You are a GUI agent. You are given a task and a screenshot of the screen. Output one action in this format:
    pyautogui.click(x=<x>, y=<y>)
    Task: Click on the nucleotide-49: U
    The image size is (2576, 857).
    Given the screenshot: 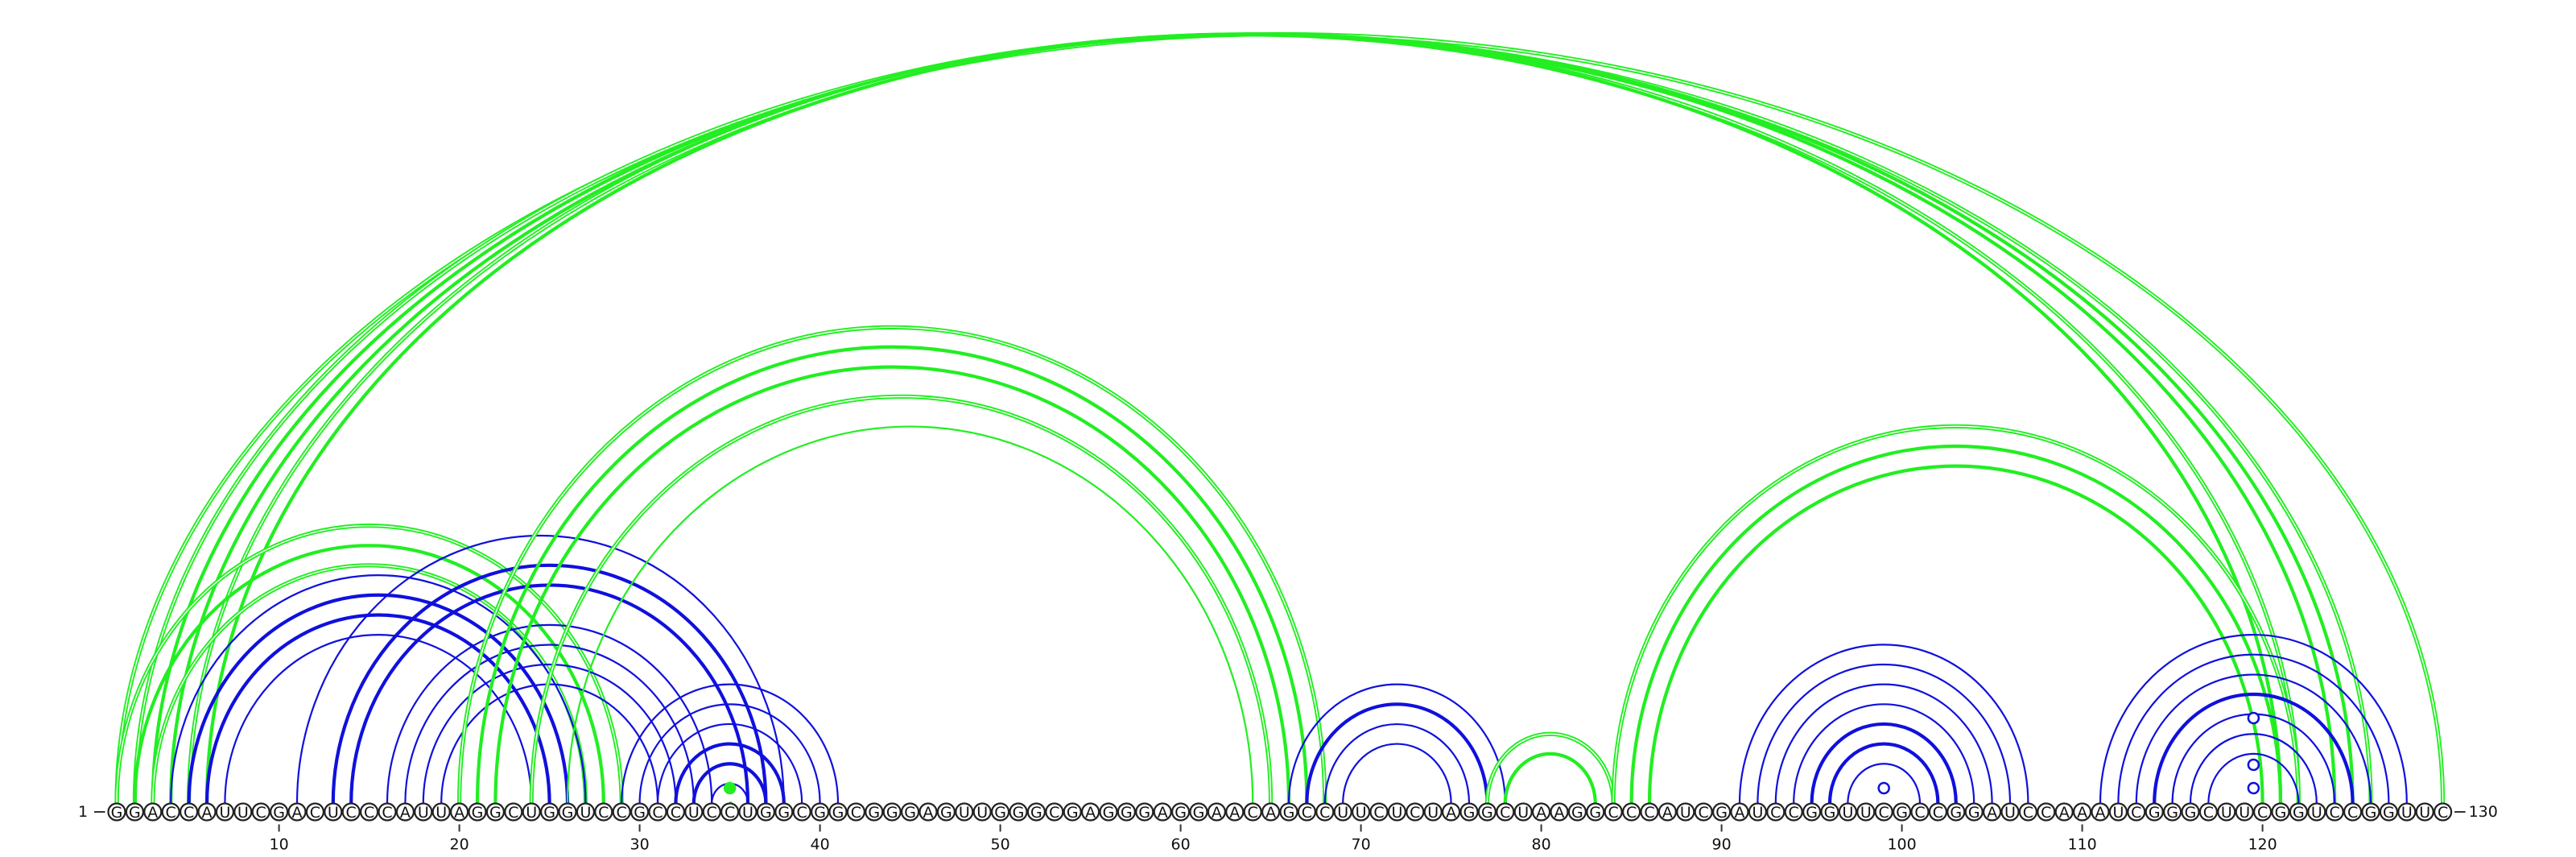 What is the action you would take?
    pyautogui.click(x=982, y=812)
    